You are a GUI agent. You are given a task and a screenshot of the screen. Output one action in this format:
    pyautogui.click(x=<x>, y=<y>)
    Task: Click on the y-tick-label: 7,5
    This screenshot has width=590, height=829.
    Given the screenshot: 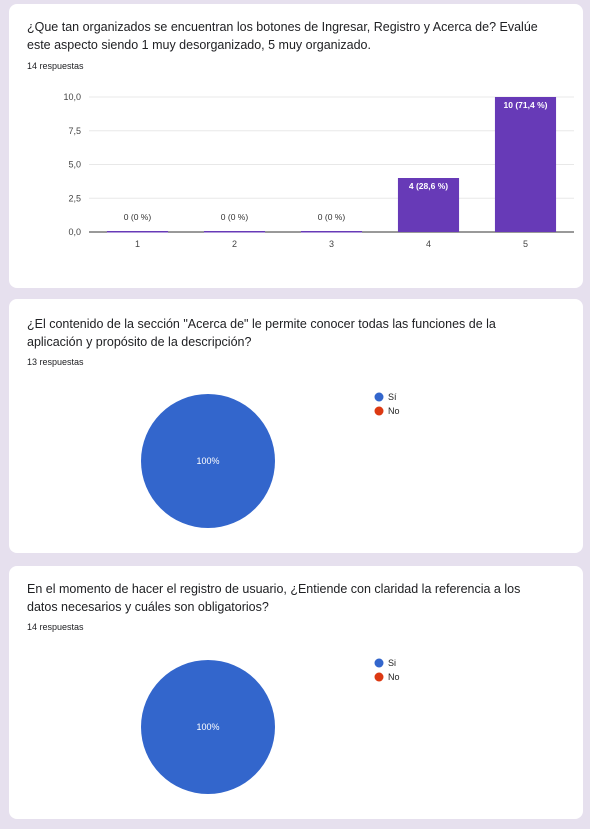 What is the action you would take?
    pyautogui.click(x=74, y=131)
    